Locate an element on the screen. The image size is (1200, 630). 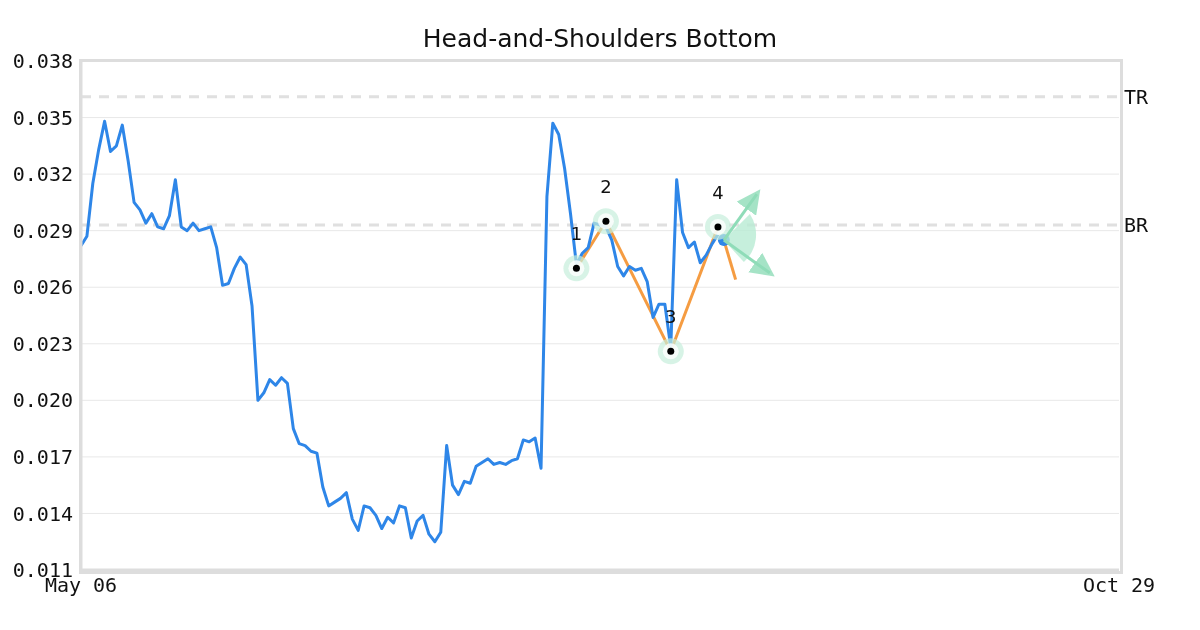
y-tick-label: 0.020 is located at coordinates (42, 400).